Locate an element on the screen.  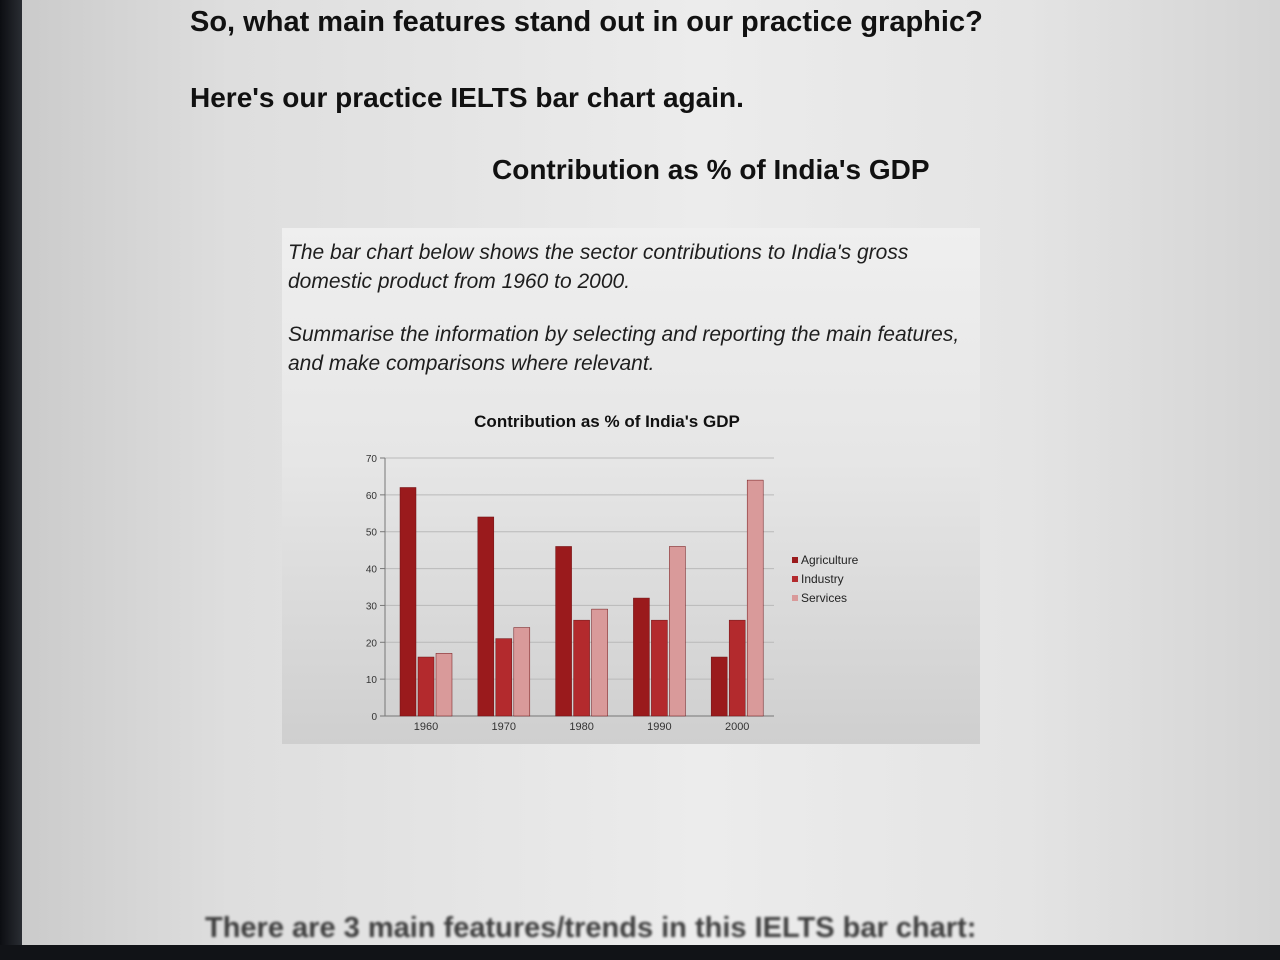
legend-swatch-agriculture is located at coordinates (795, 560).